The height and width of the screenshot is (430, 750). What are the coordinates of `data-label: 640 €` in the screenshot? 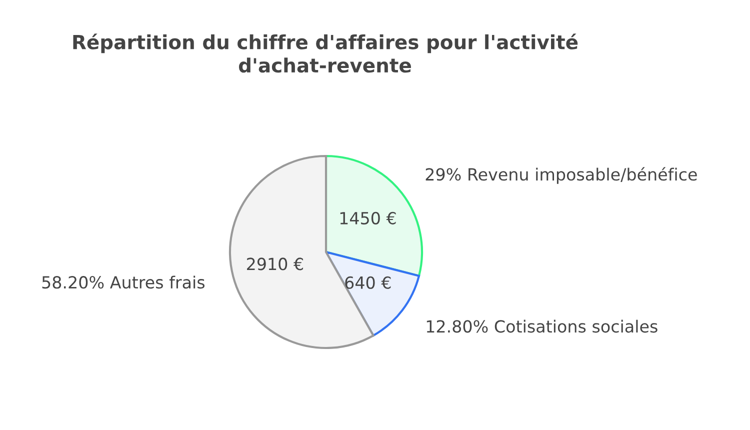 It's located at (368, 282).